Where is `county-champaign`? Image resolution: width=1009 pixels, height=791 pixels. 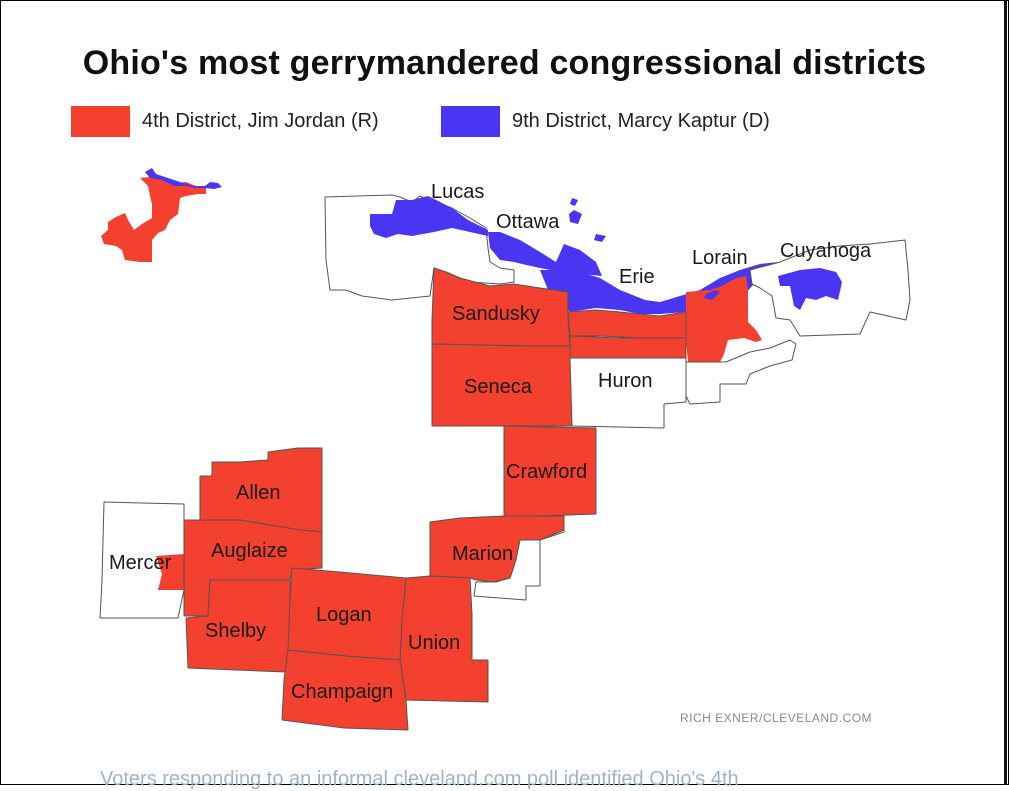
county-champaign is located at coordinates (345, 690).